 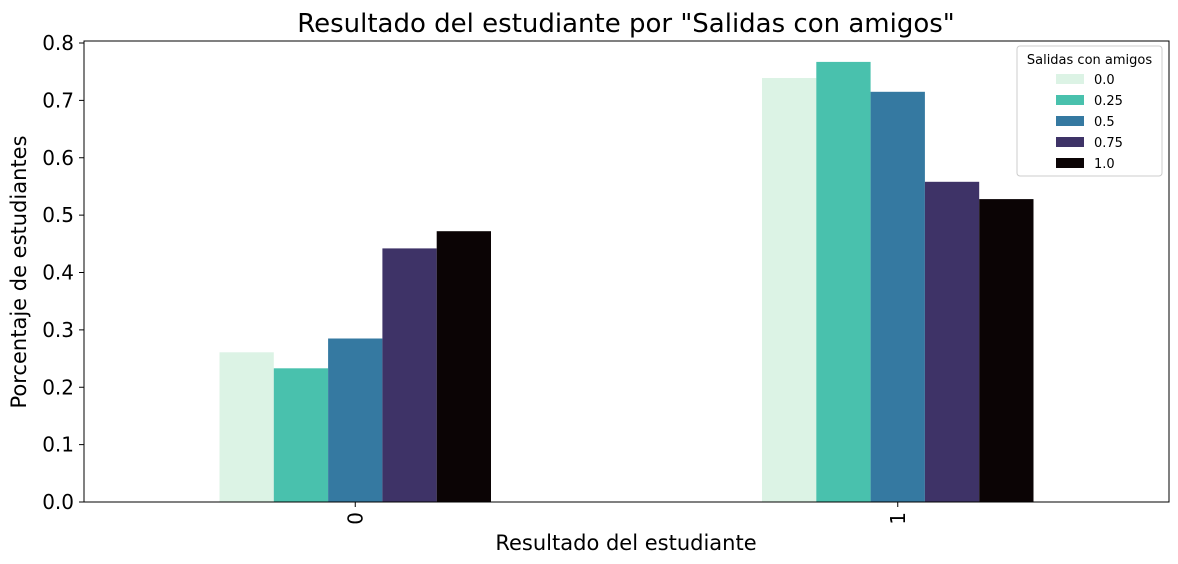 I want to click on y-tick-label: 0.1, so click(x=58, y=445).